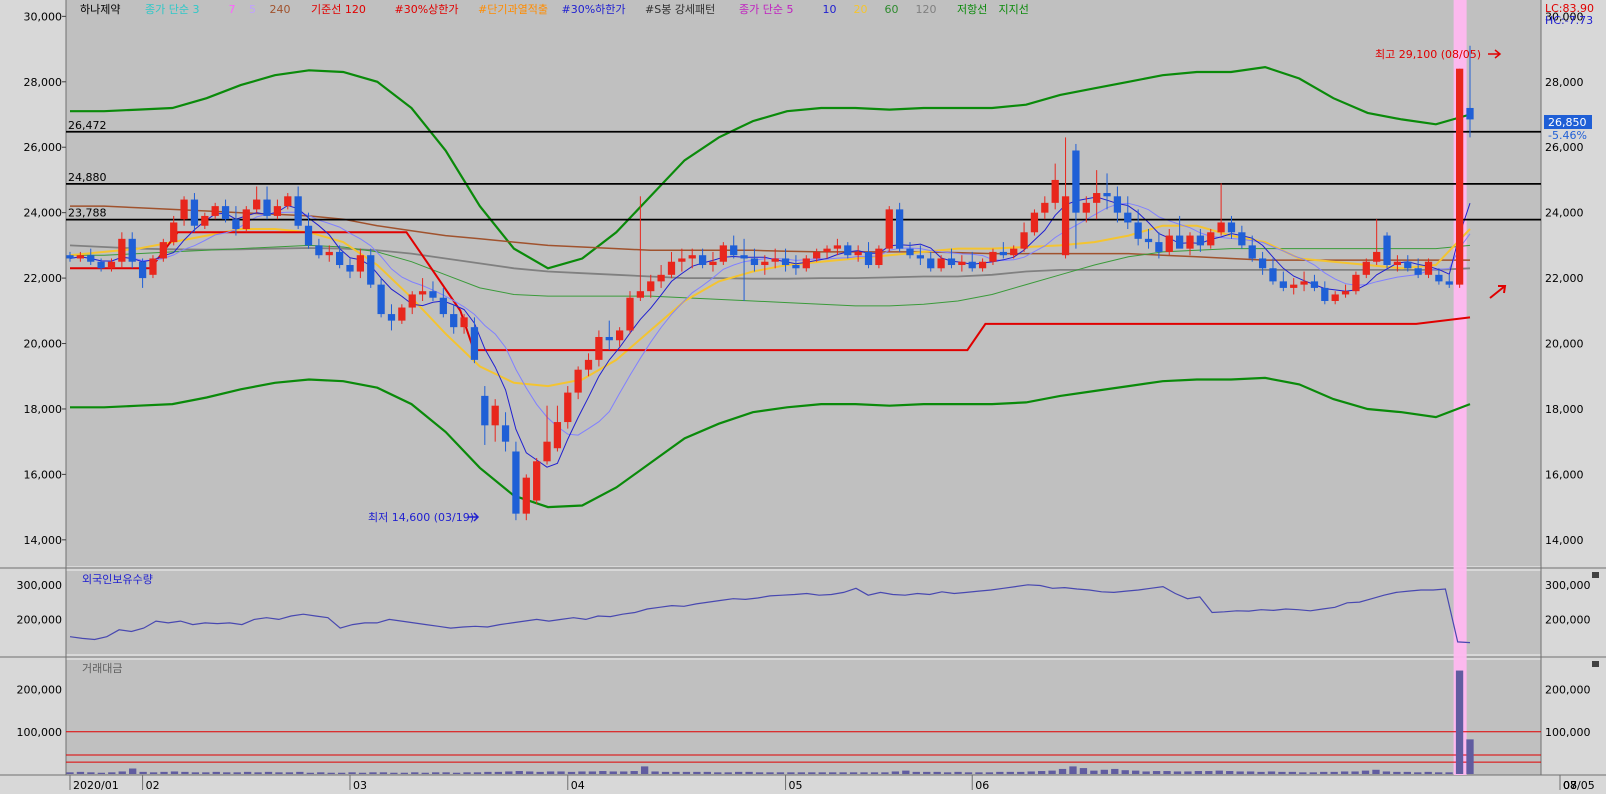 The image size is (1606, 794). Describe the element at coordinates (1568, 619) in the screenshot. I see `foreign-ytick-label-right: 200,000` at that location.